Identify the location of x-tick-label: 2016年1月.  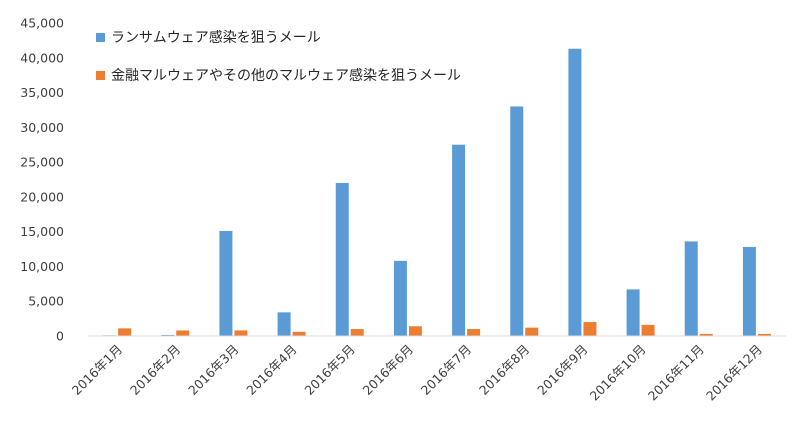
(97, 370).